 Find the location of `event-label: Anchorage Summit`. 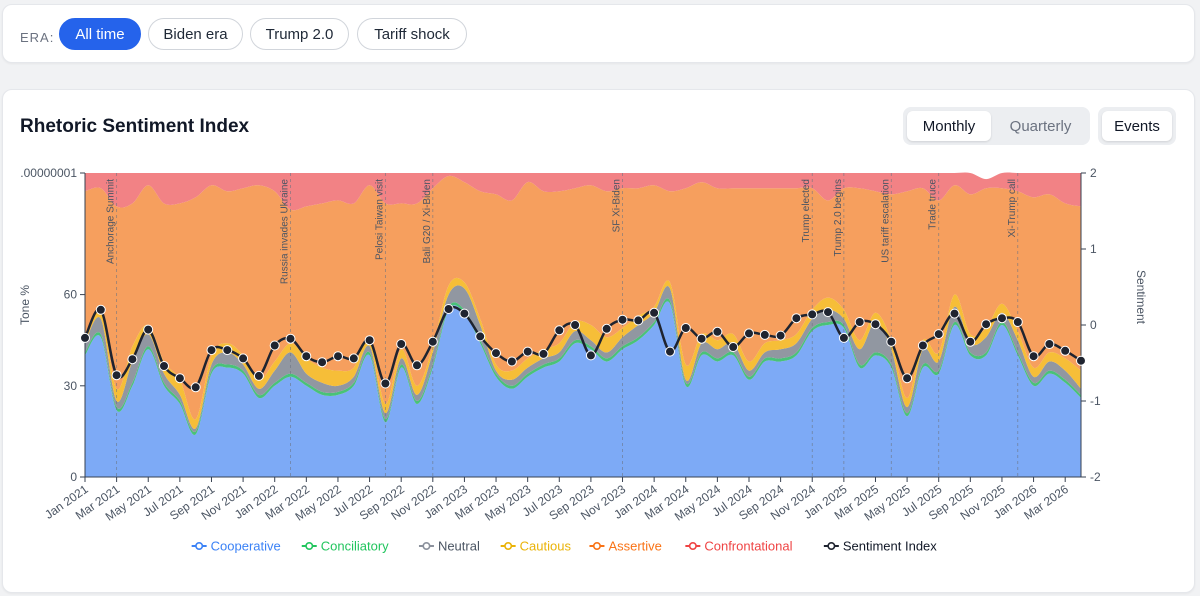

event-label: Anchorage Summit is located at coordinates (111, 221).